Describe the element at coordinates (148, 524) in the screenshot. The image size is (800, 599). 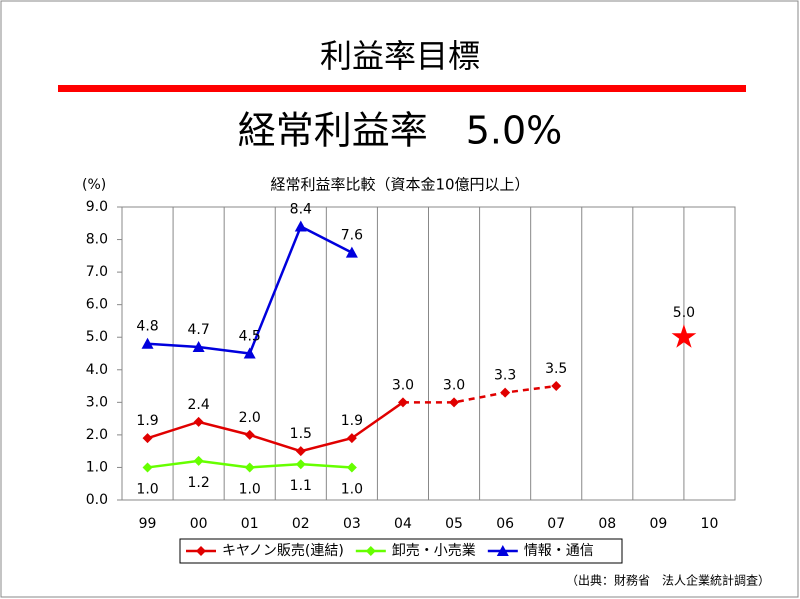
I see `x-tick-label: 99` at that location.